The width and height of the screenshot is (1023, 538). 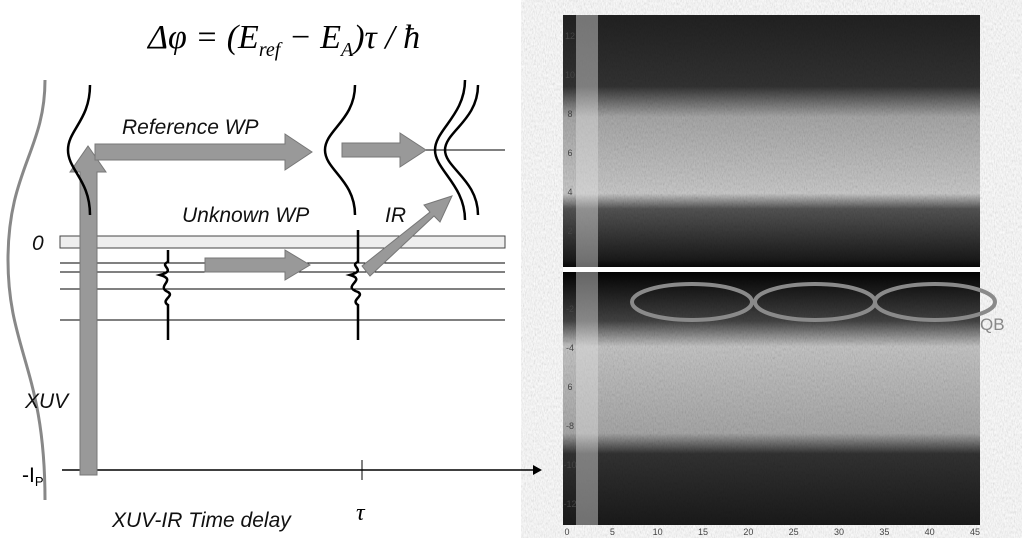 I want to click on qb-ellipses, so click(x=813, y=302).